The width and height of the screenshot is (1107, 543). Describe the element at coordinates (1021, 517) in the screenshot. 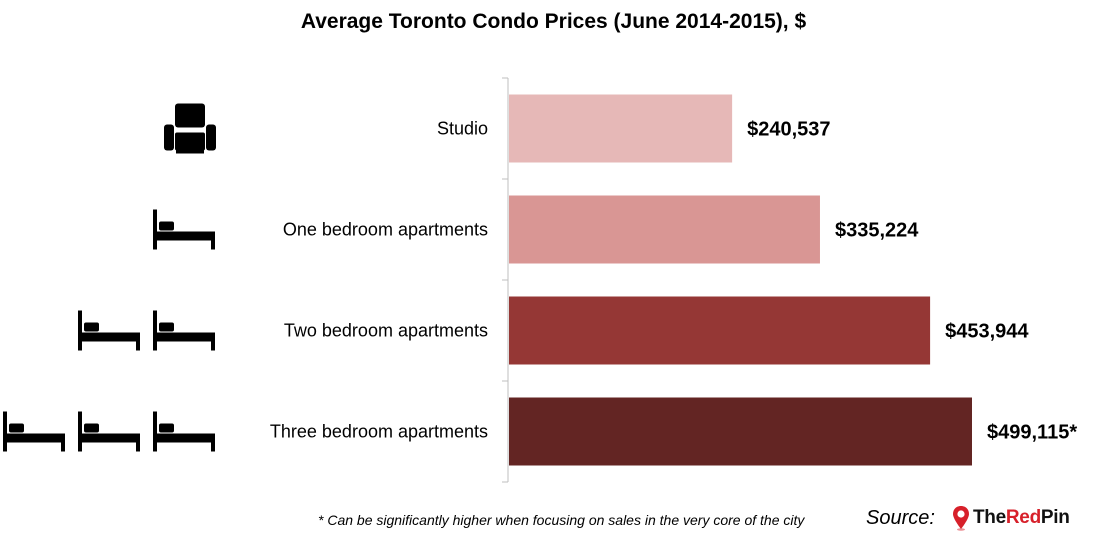

I see `brand-name: TheRedPin` at that location.